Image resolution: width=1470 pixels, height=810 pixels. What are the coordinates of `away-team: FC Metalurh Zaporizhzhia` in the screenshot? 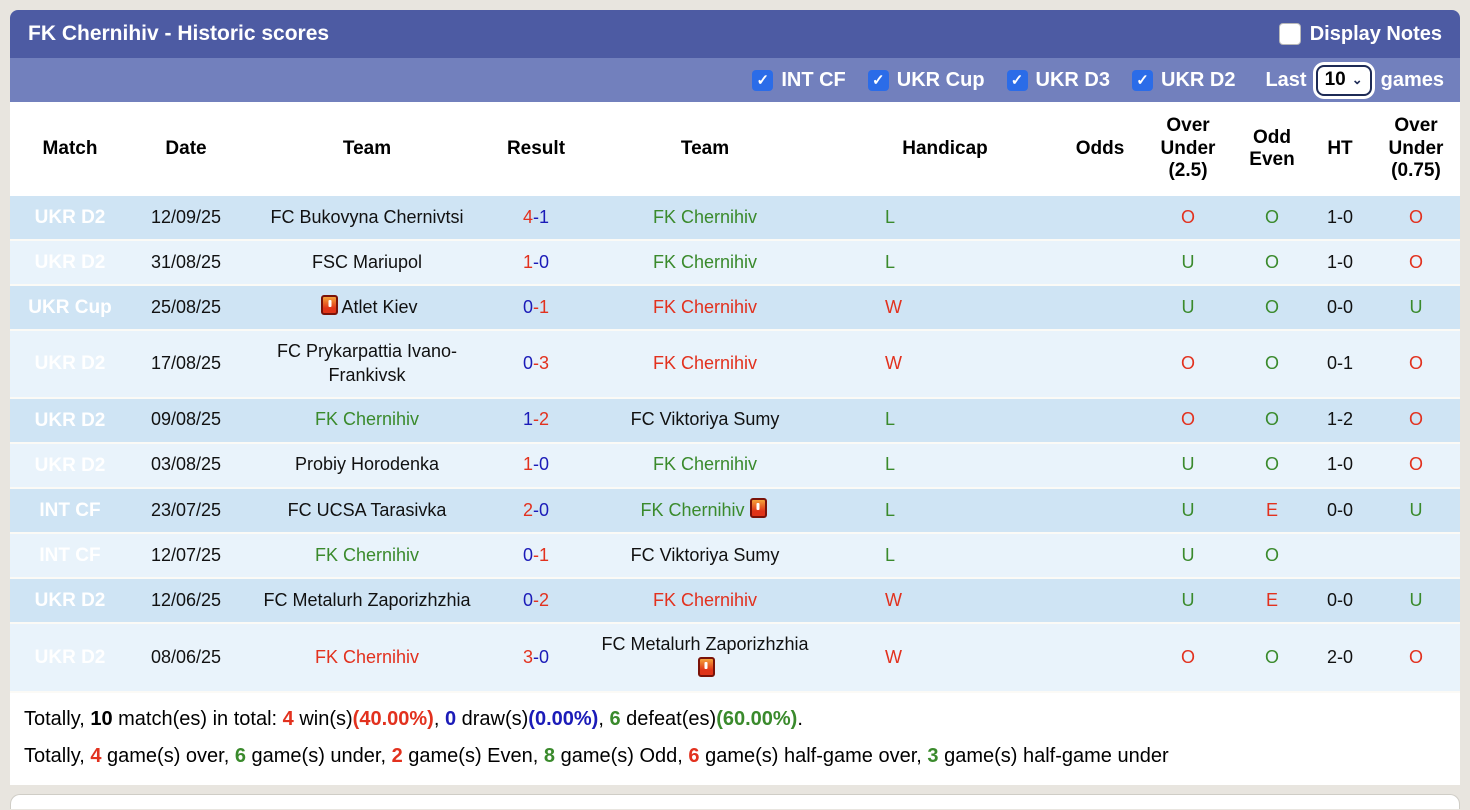 It's located at (705, 658).